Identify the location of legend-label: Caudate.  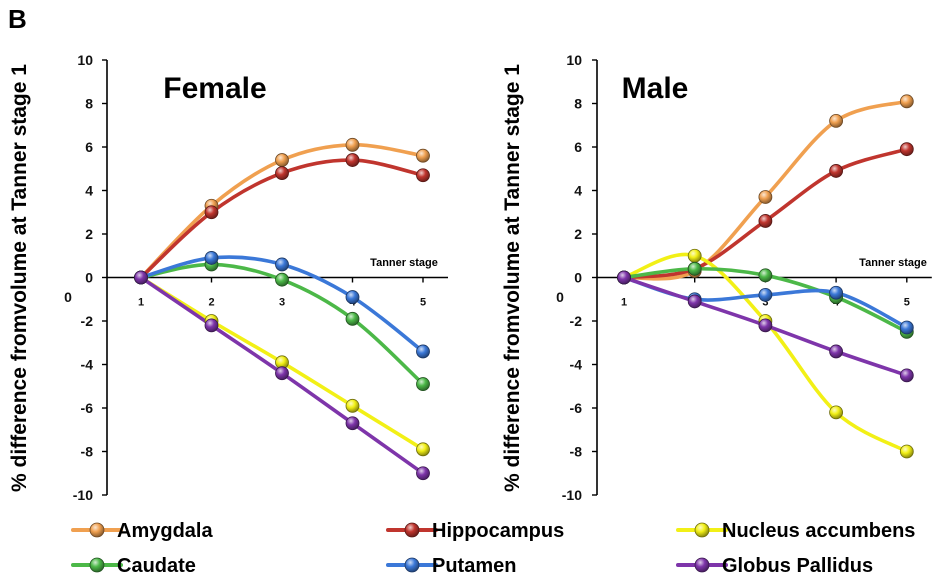
(156, 566).